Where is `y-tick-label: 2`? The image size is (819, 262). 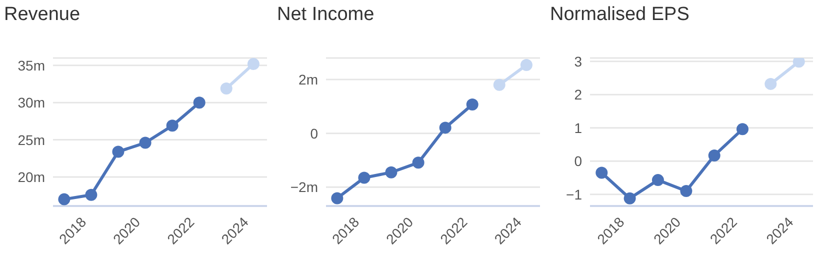
y-tick-label: 2 is located at coordinates (578, 94).